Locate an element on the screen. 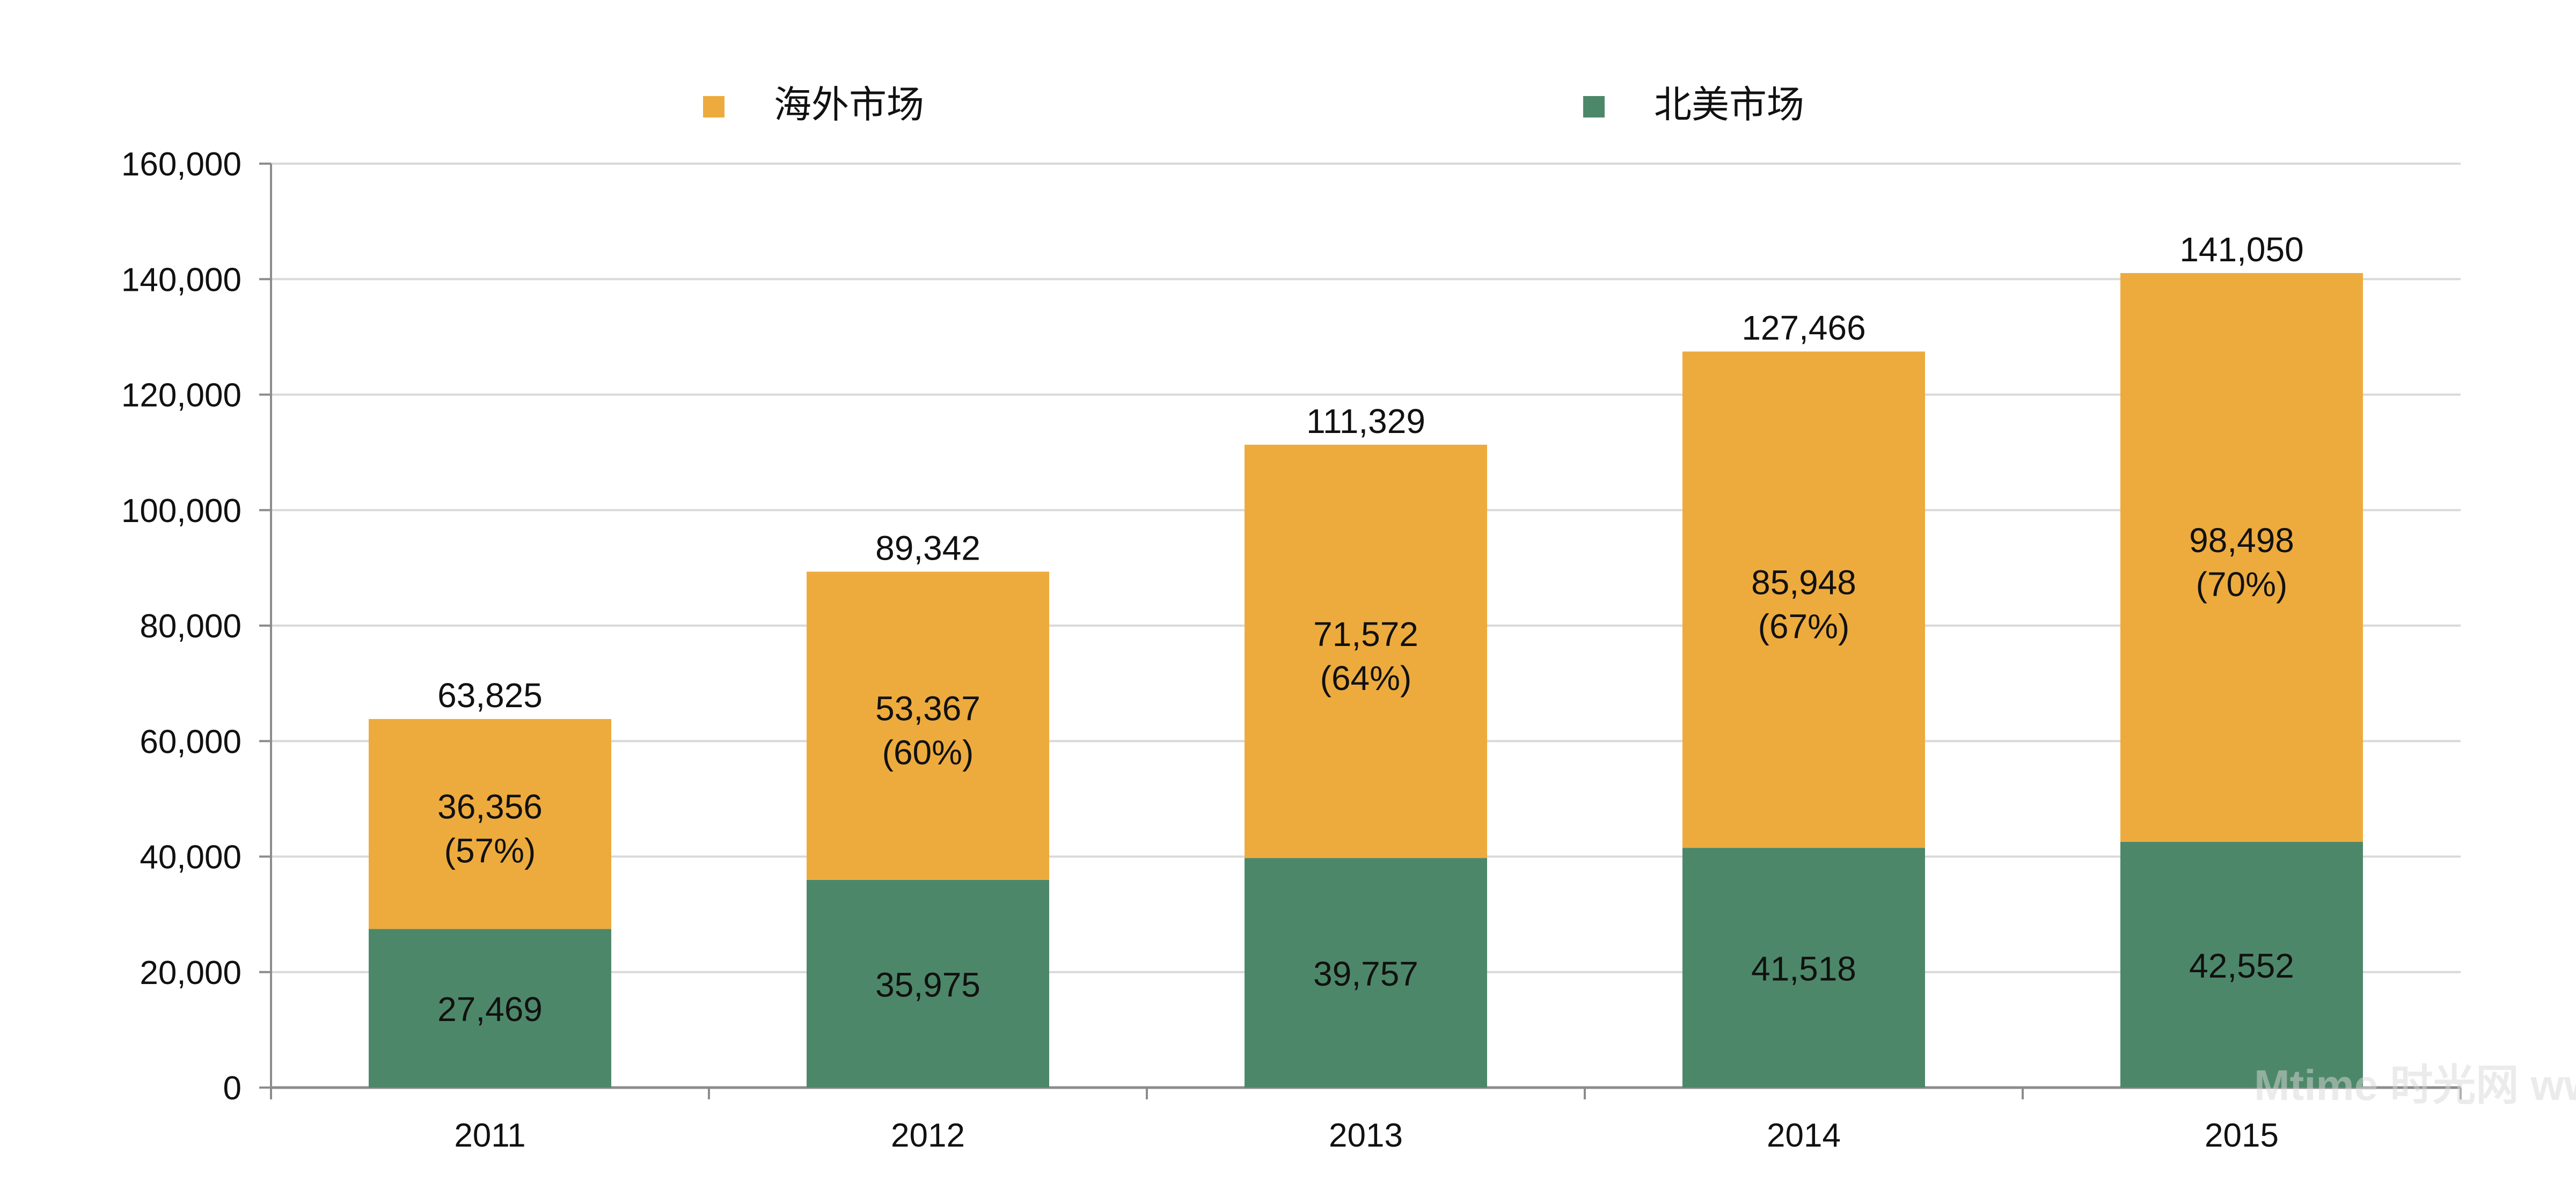  y-tick-label: 80,000 is located at coordinates (190, 626).